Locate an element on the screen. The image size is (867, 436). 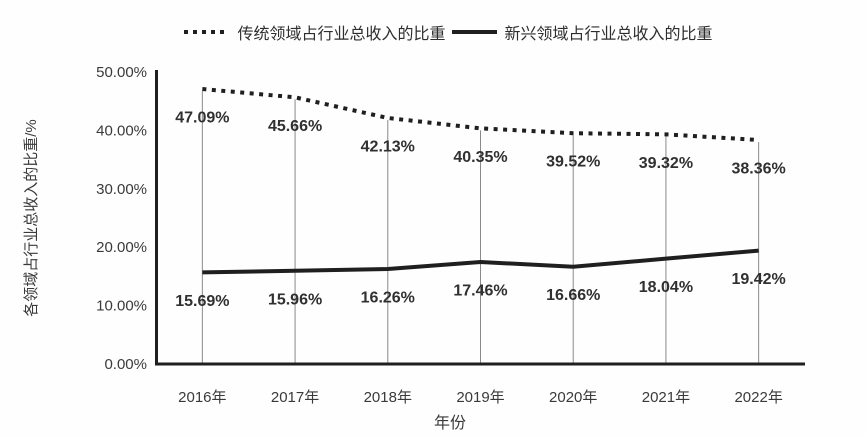
legend-label-emerging: 新兴领域占行业总收入的比重 is located at coordinates (608, 34).